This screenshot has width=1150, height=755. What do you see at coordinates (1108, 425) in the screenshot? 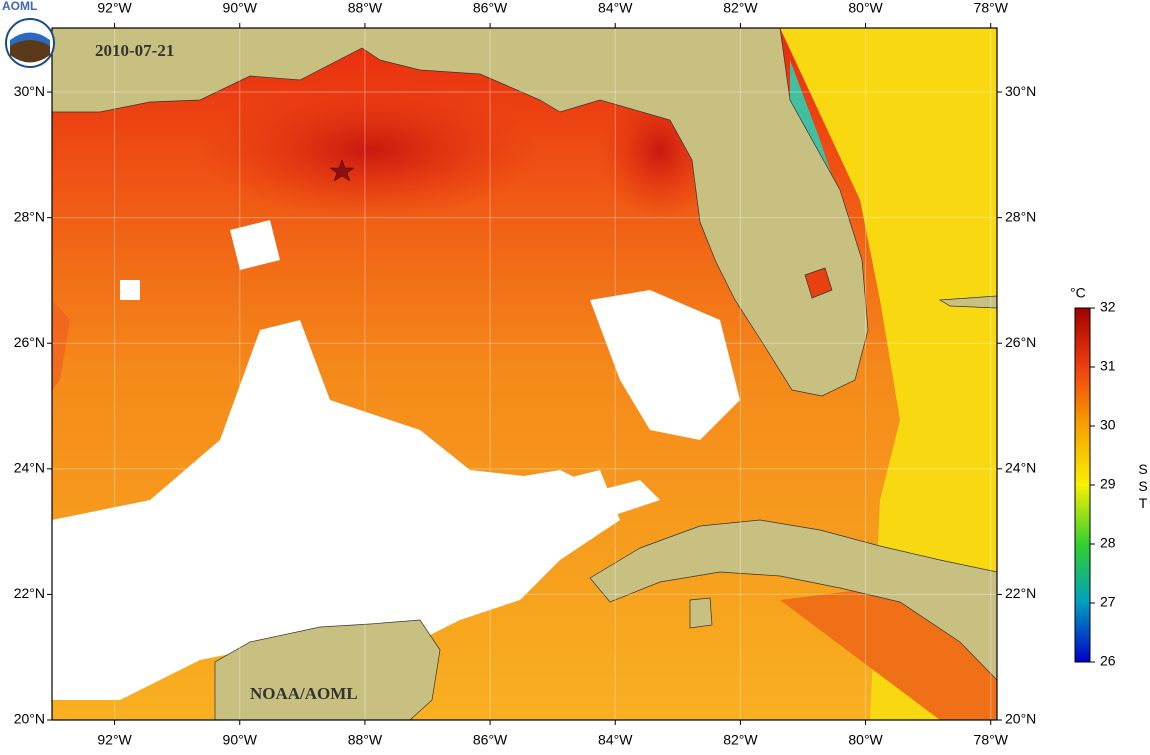
I see `colorbar-tick-label: 30` at bounding box center [1108, 425].